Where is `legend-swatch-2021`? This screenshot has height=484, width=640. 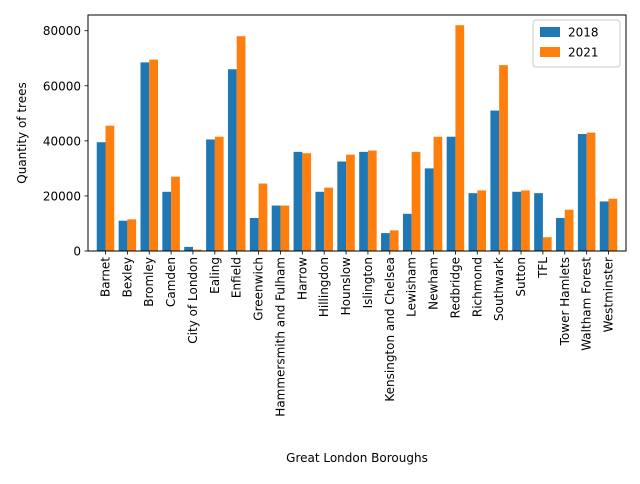 legend-swatch-2021 is located at coordinates (550, 52).